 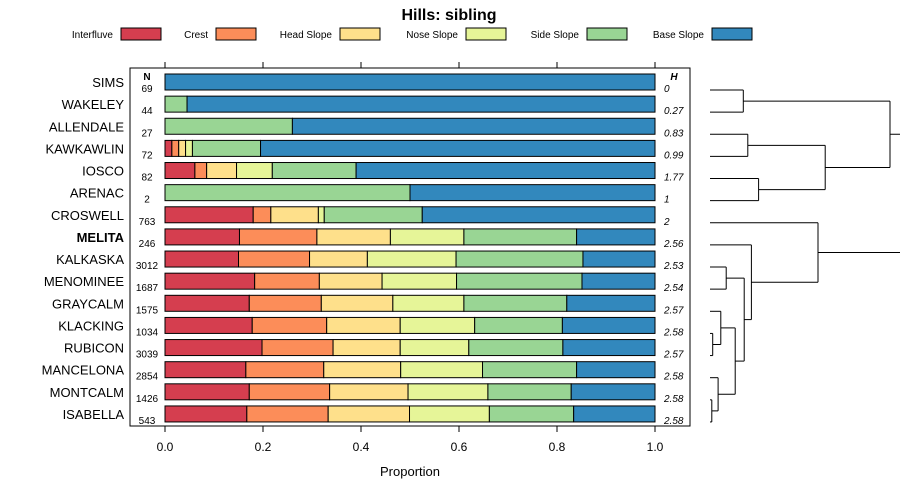 What do you see at coordinates (289, 325) in the screenshot?
I see `bar-segment-klacking-crest` at bounding box center [289, 325].